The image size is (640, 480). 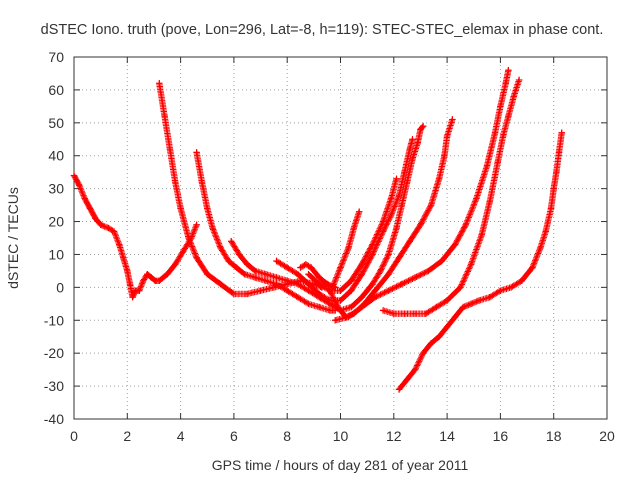 What do you see at coordinates (554, 436) in the screenshot?
I see `x-tick-label: 18` at bounding box center [554, 436].